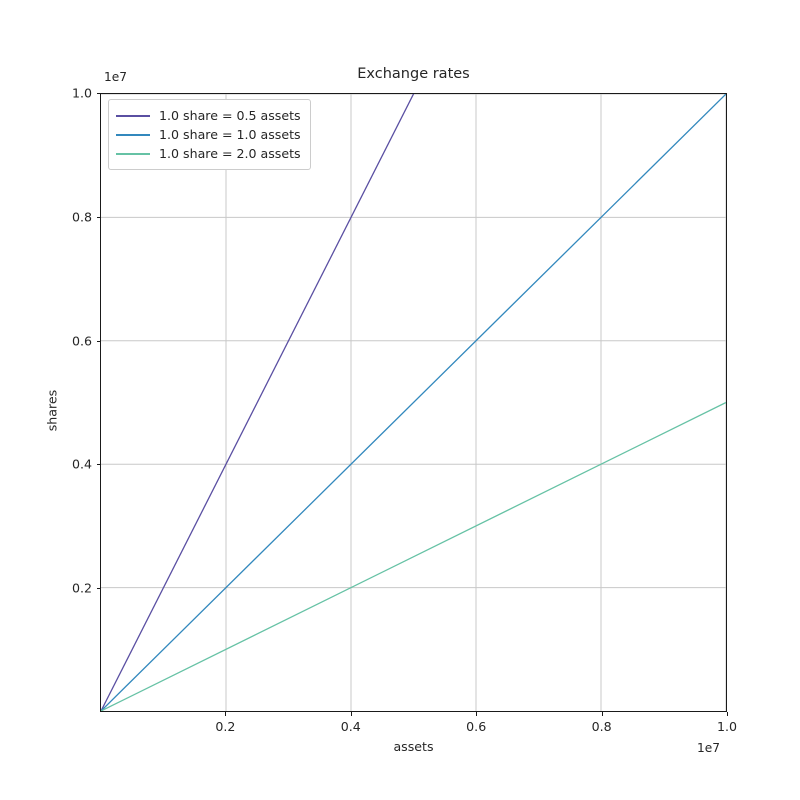 Image resolution: width=800 pixels, height=800 pixels. Describe the element at coordinates (225, 726) in the screenshot. I see `x-tick-label: 0.2` at that location.